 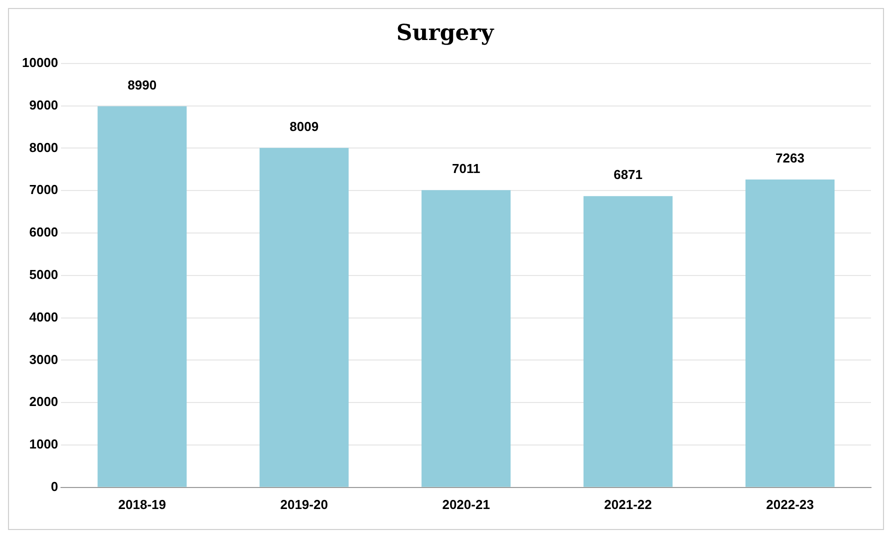 I want to click on y-tick-label: 0, so click(x=54, y=486).